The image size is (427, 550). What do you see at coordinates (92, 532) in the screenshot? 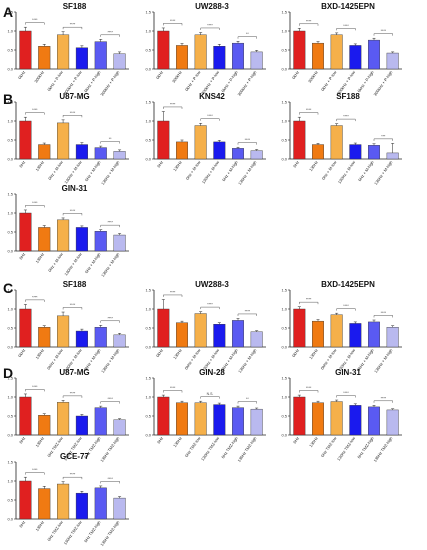
I see `x-tick-label: 0Hz TMZ-high` at bounding box center [92, 532].